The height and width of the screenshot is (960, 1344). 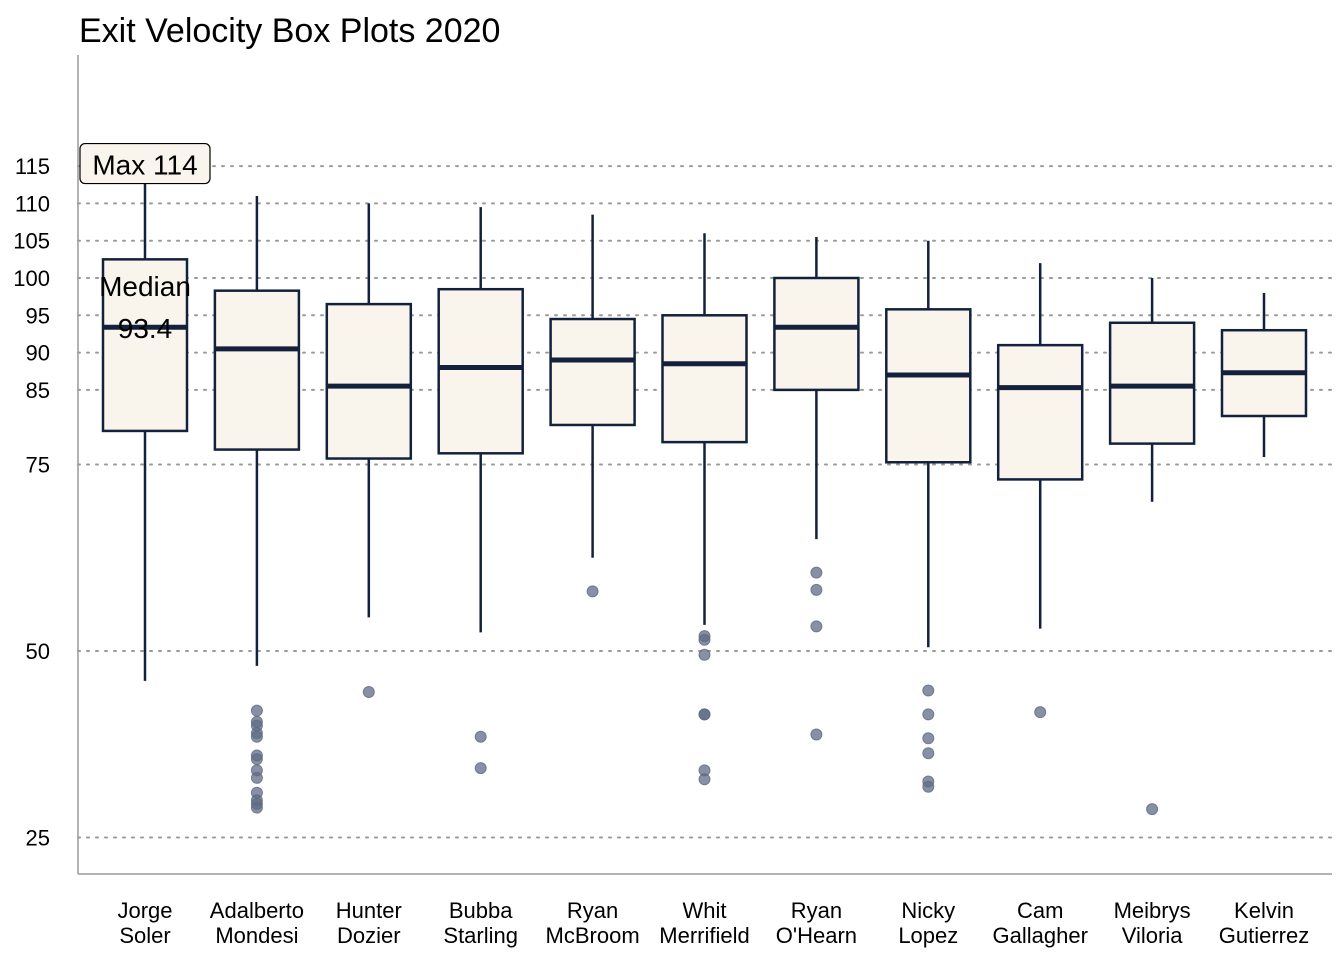 I want to click on x-label-meibrysviloria: Meibrys Viloria, so click(x=1152, y=923).